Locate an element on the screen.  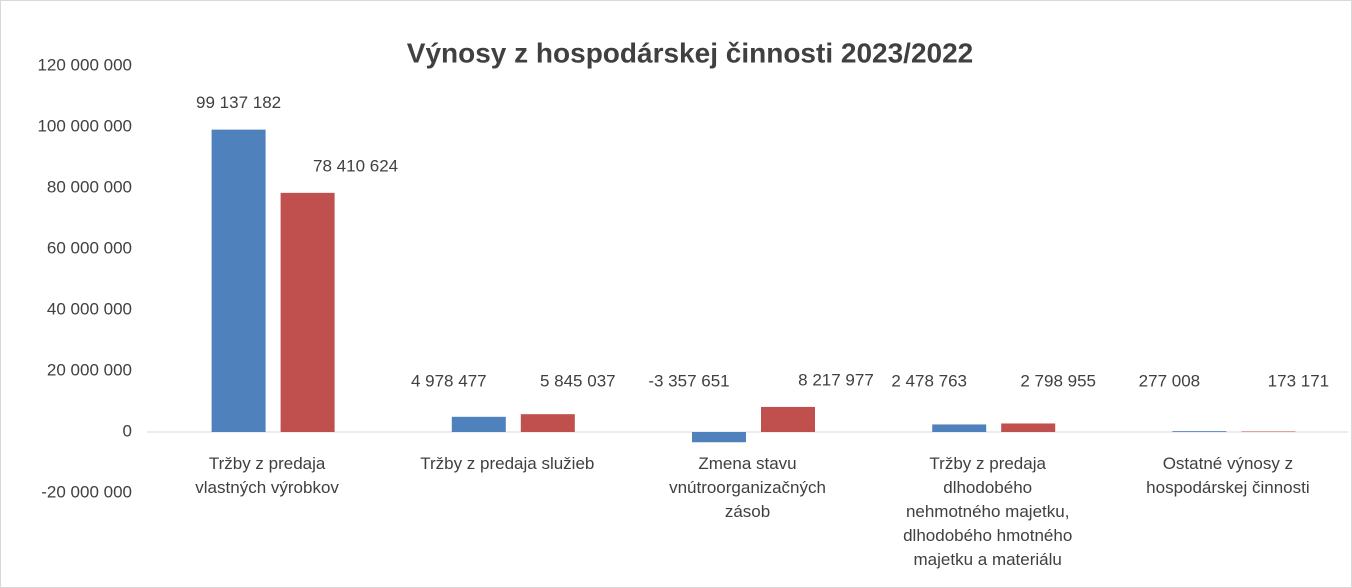
x-tick-label-line: nehmotného majetku, is located at coordinates (988, 511).